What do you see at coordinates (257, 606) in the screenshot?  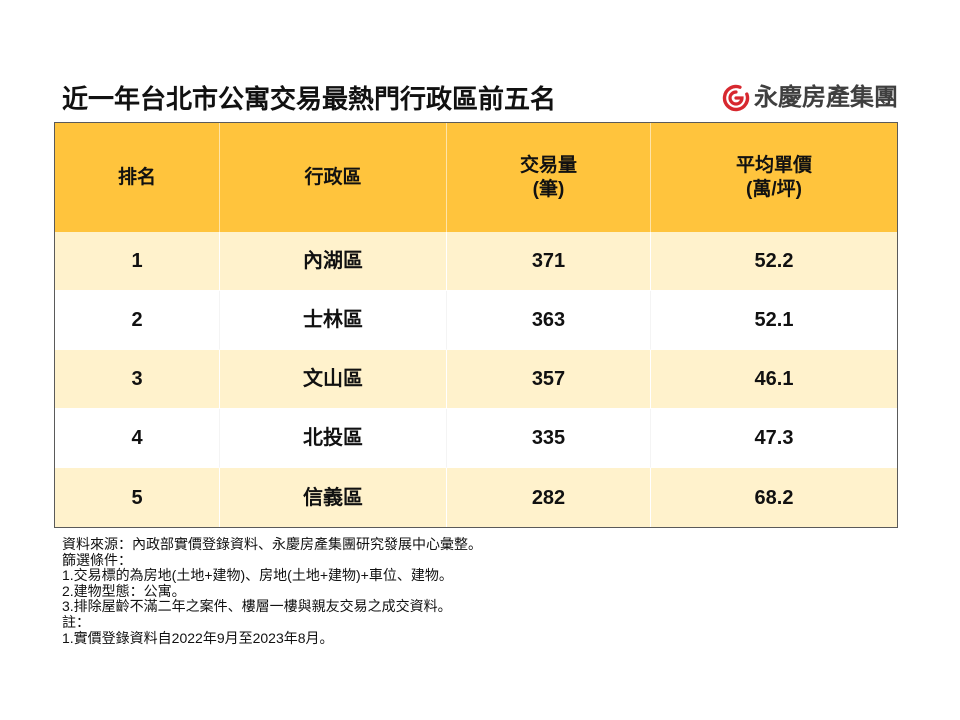 I see `note-filter-3: 3.排除屋齡不滿二年之案件、樓層一樓與親友交易之成交資料。` at bounding box center [257, 606].